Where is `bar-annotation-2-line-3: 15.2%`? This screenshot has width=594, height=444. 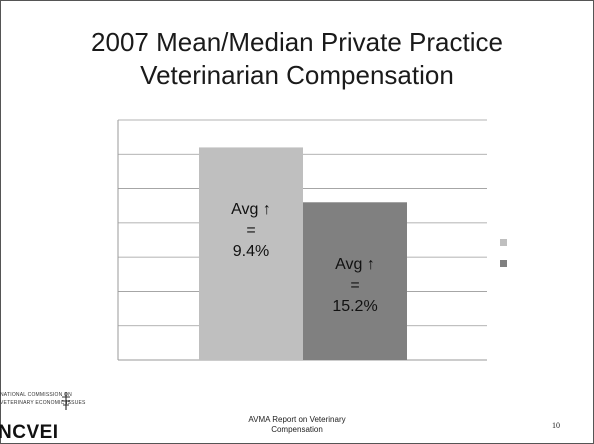 bar-annotation-2-line-3: 15.2% is located at coordinates (355, 307).